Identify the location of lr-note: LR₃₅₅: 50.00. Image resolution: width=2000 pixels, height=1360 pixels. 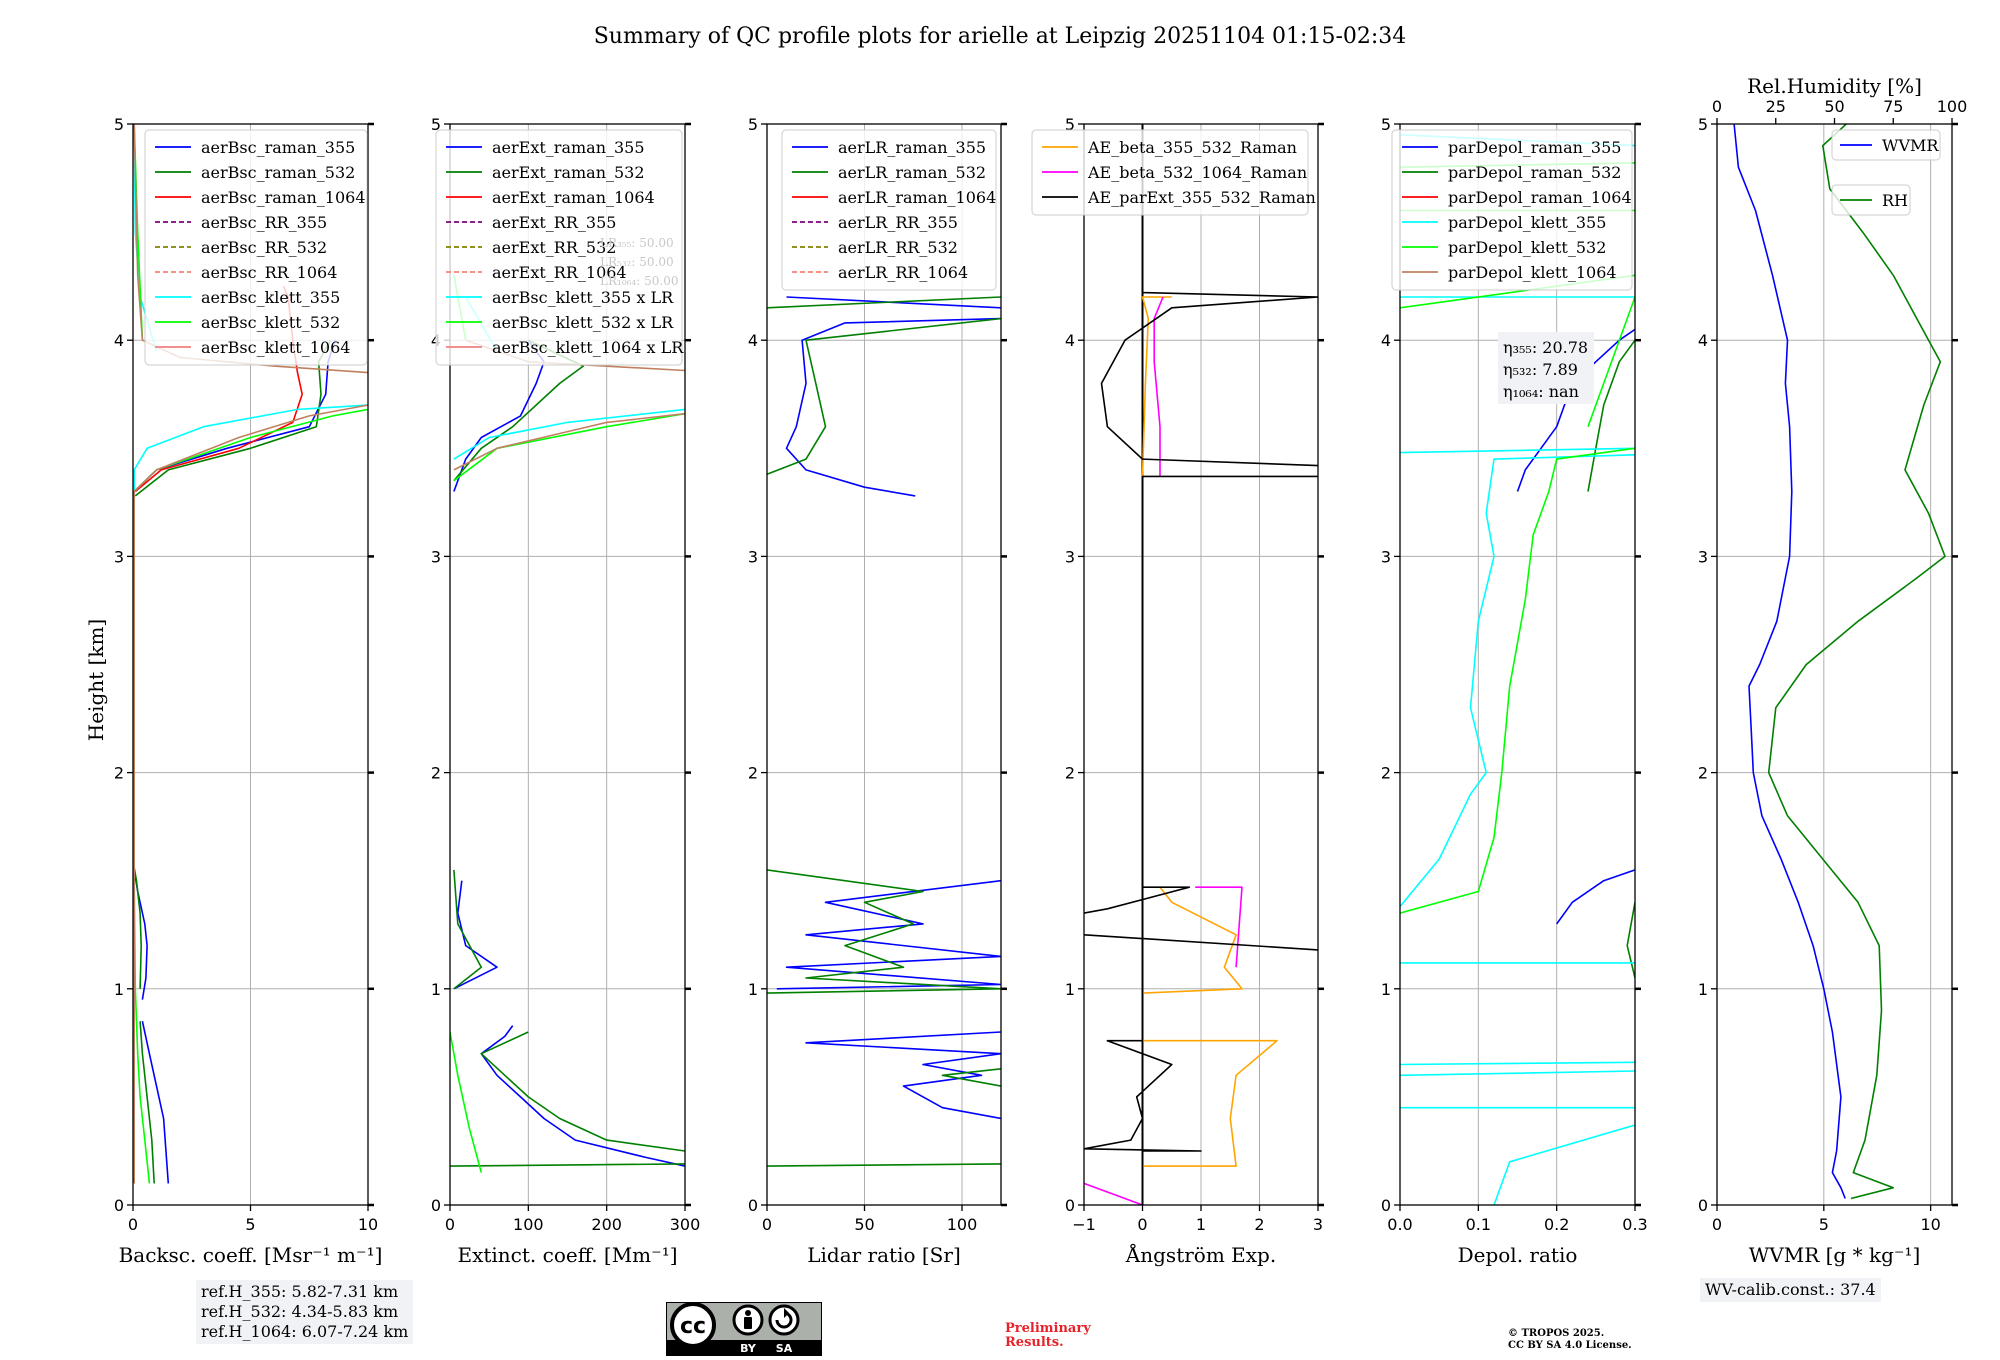
(637, 243).